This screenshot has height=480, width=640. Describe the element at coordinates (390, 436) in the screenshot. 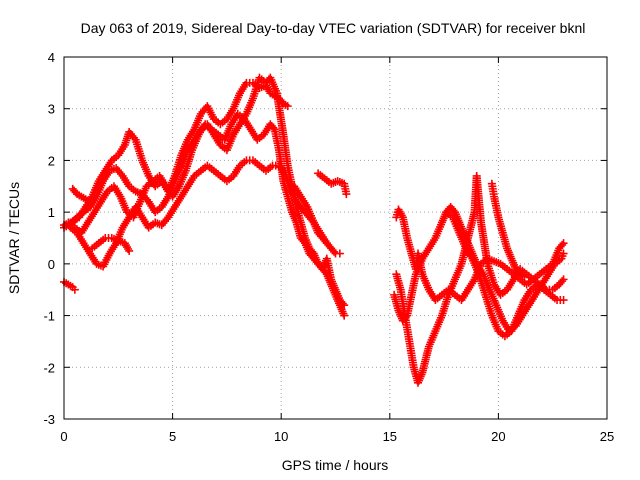

I see `x-tick-label: 15` at that location.